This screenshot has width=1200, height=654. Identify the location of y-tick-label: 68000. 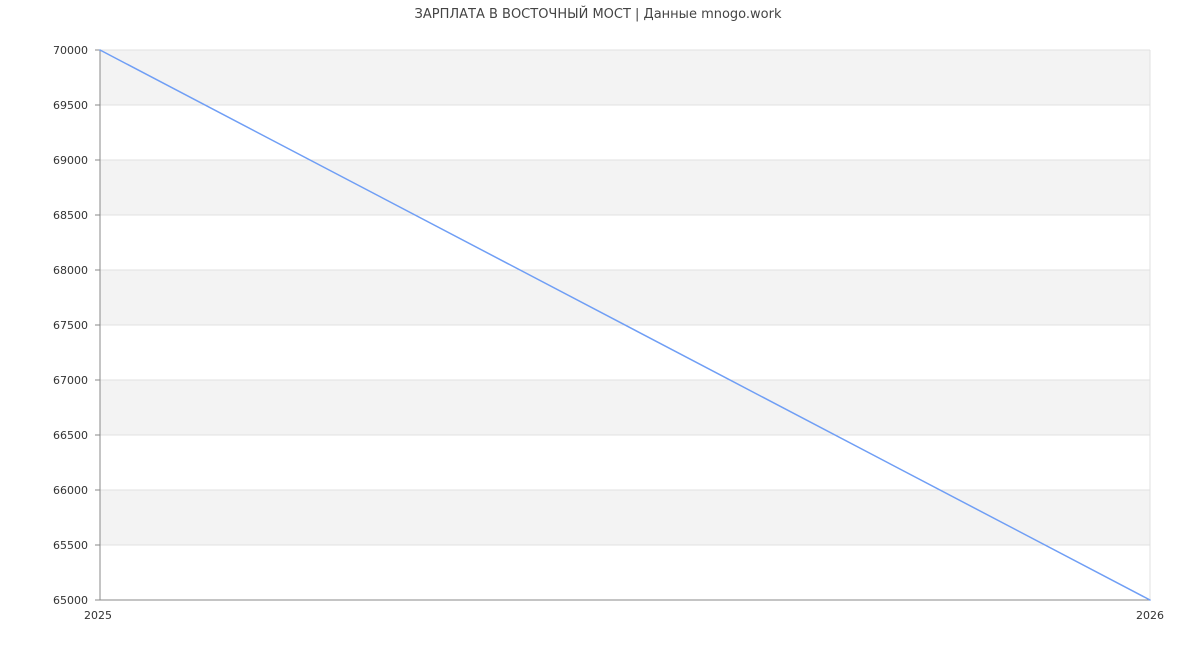
(70, 270).